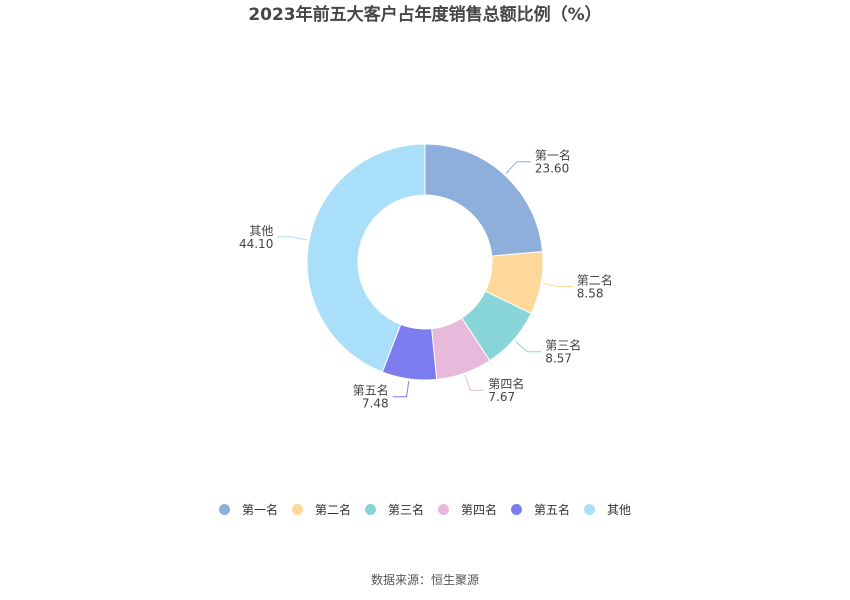 The image size is (850, 600). What do you see at coordinates (552, 169) in the screenshot?
I see `slice-label-value-1: 23.60` at bounding box center [552, 169].